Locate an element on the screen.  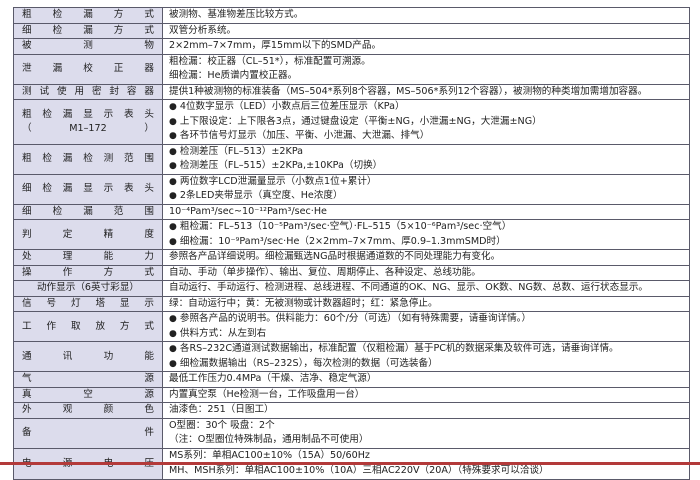
value-text: 最低工作压力0.4MPa（干燥、洁净、稳定气源） is located at coordinates (273, 378).